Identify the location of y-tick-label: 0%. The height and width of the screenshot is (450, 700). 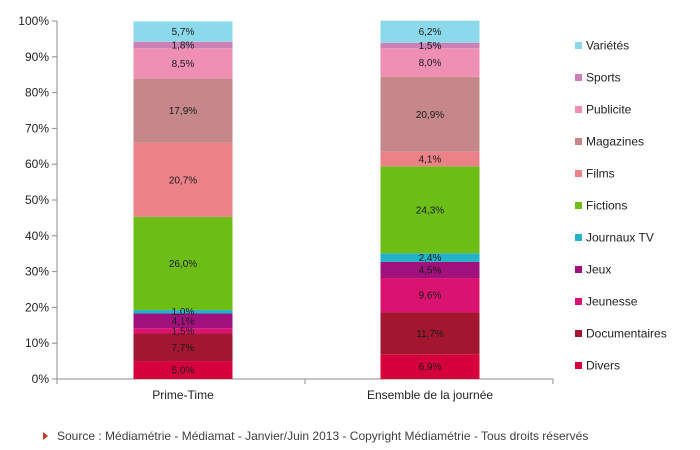
(41, 379).